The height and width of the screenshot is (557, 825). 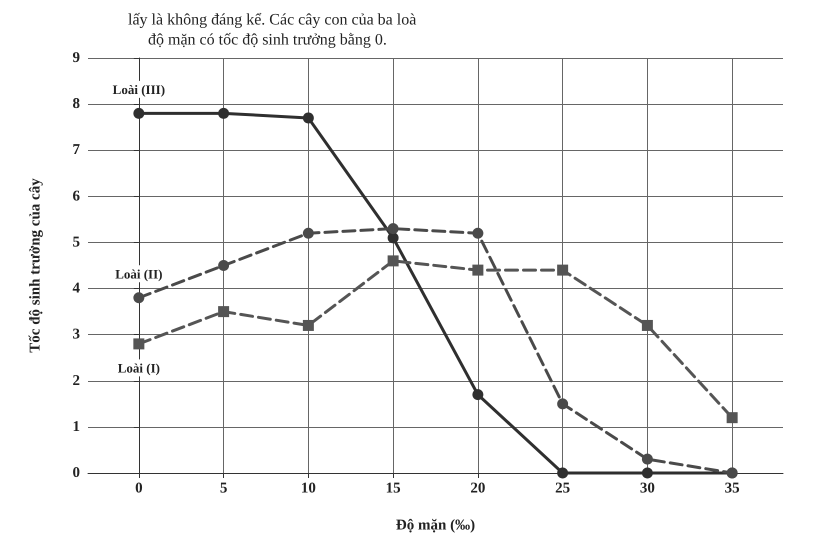 I want to click on x-tick-label: 25, so click(x=562, y=488).